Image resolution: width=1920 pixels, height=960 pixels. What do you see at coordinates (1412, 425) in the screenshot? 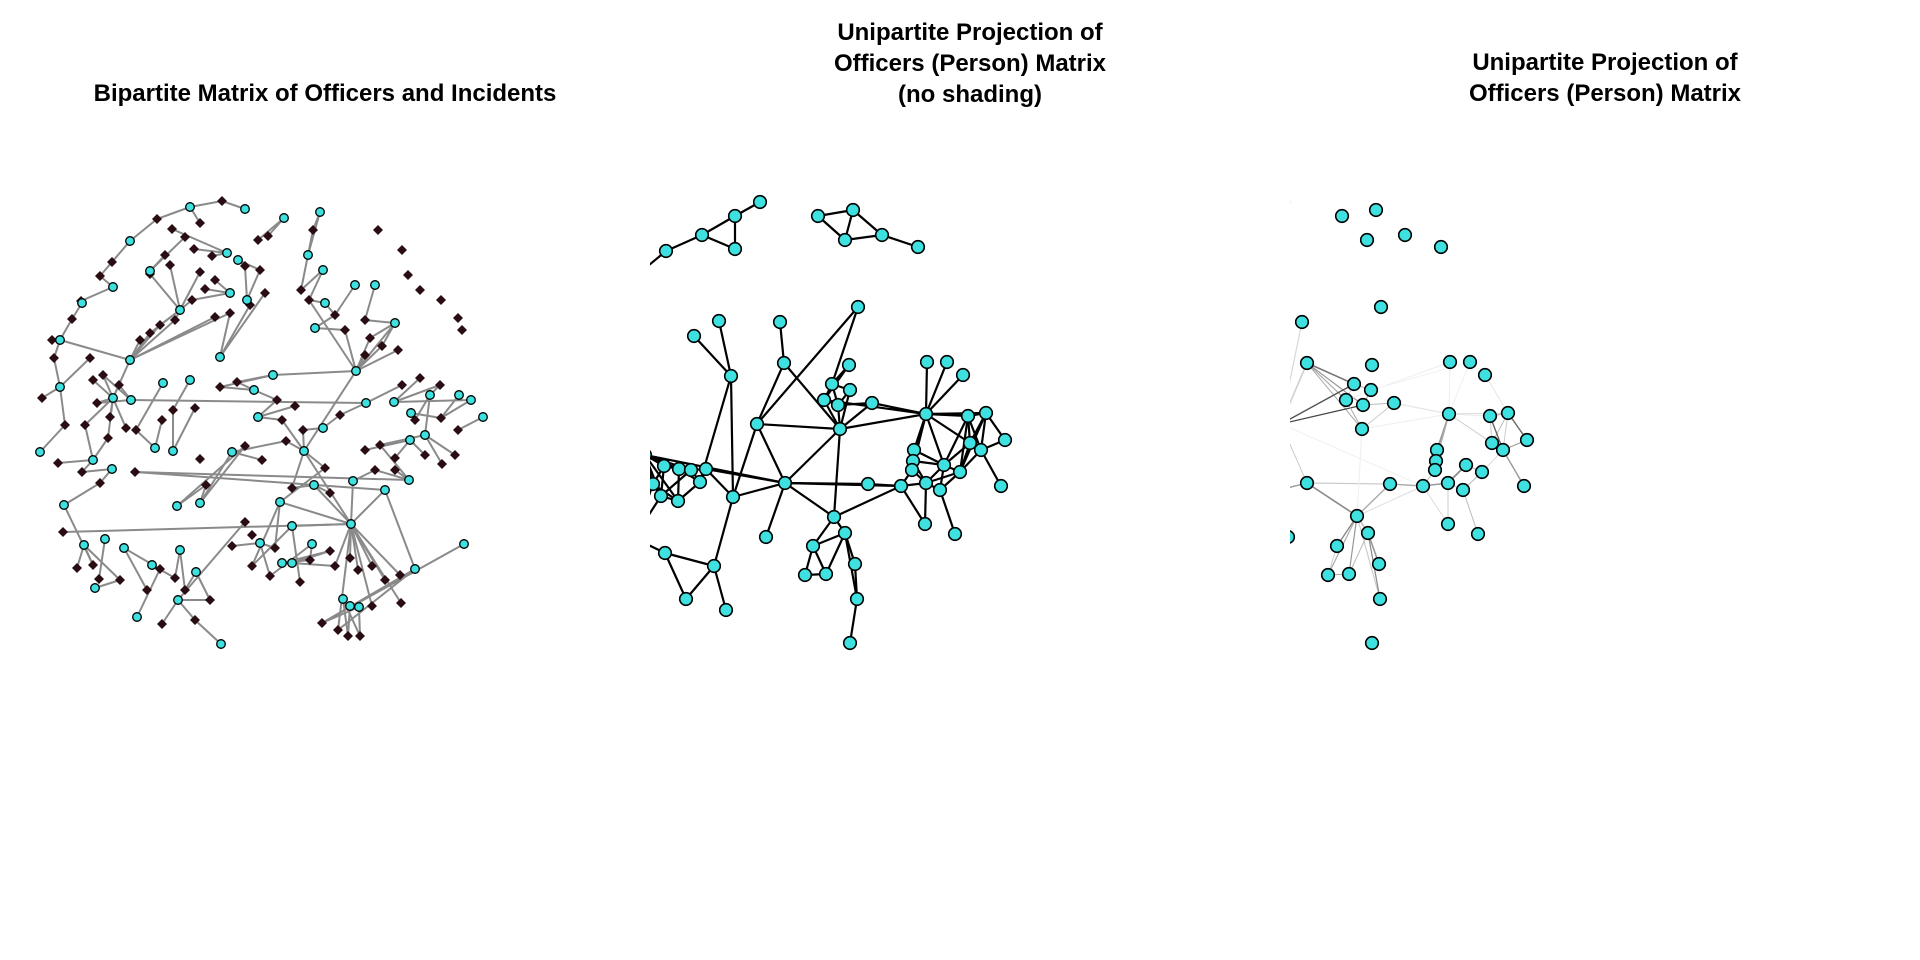
I see `projection-shaded-graph` at bounding box center [1412, 425].